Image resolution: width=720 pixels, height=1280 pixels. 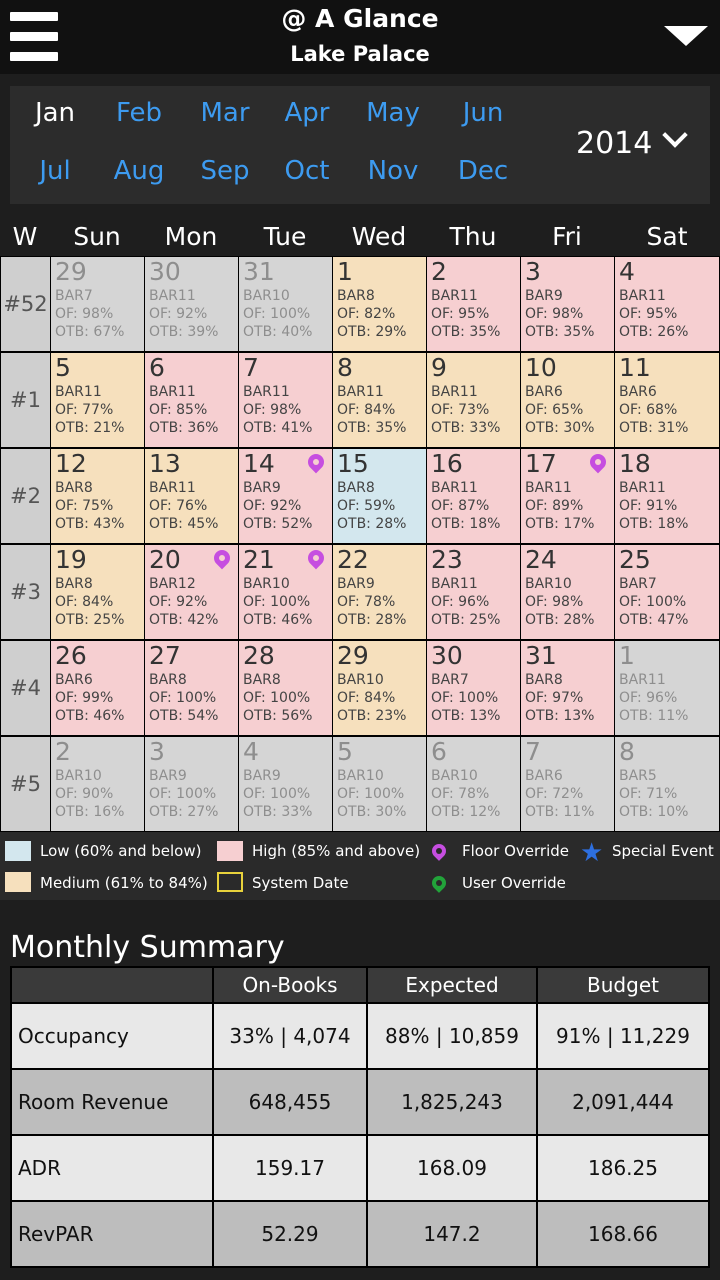 I want to click on calendar-day-cell: 8 BAR11 OF: 84% OTB: 35%, so click(x=379, y=400).